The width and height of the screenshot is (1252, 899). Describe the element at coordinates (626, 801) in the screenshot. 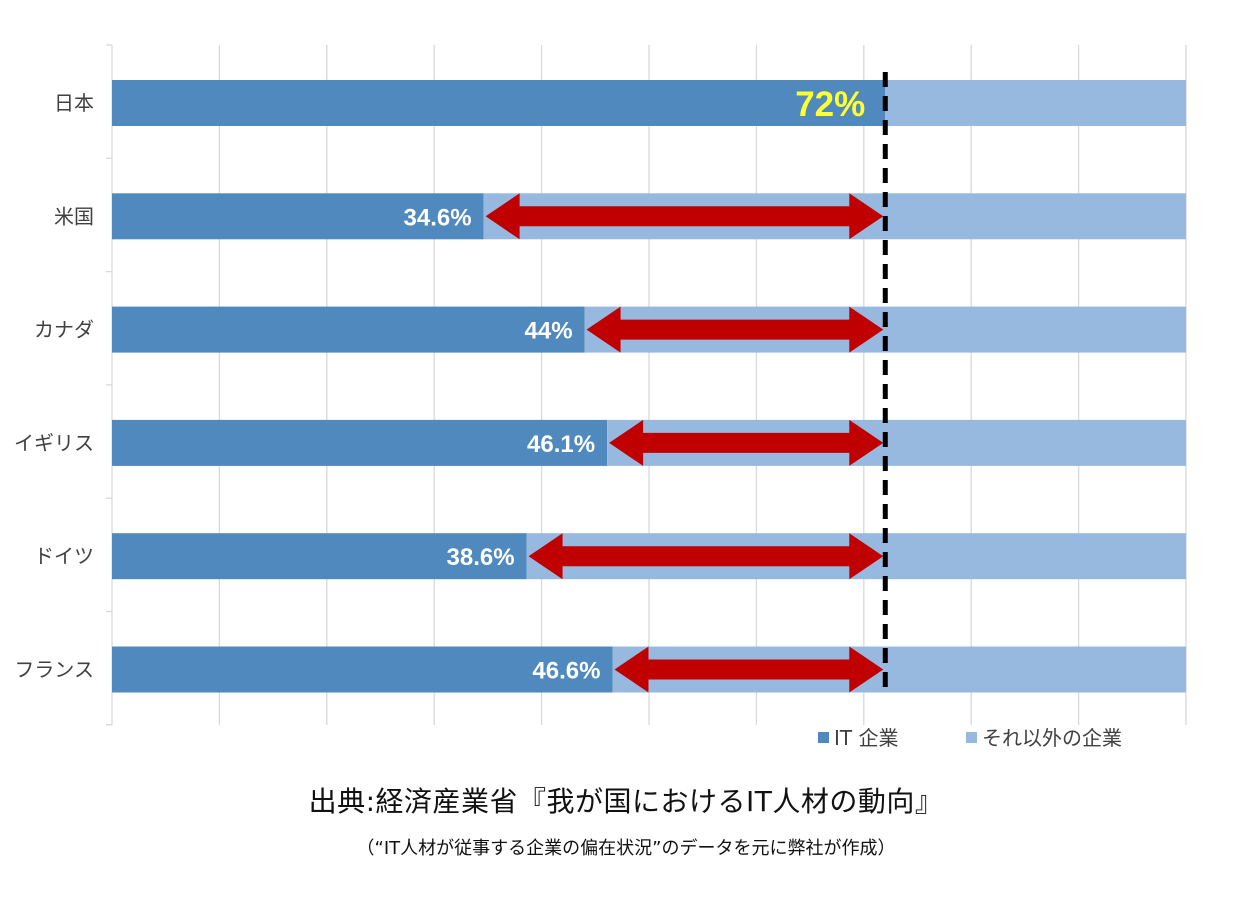

I see `source-title: 出典:経済産業省『我が国におけるIT人材の動向』` at that location.